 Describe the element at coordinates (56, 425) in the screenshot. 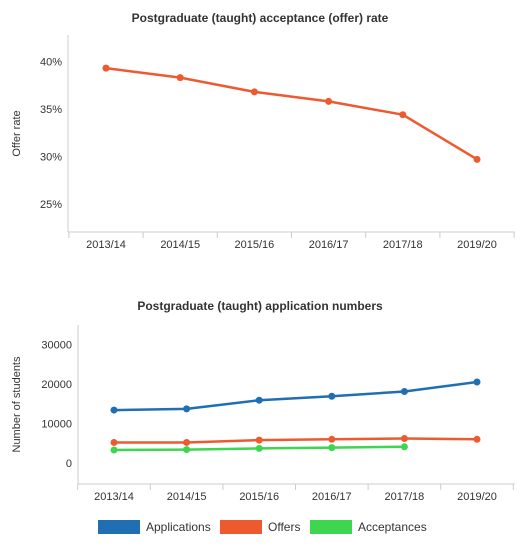

I see `y-tick-label: 10000` at that location.